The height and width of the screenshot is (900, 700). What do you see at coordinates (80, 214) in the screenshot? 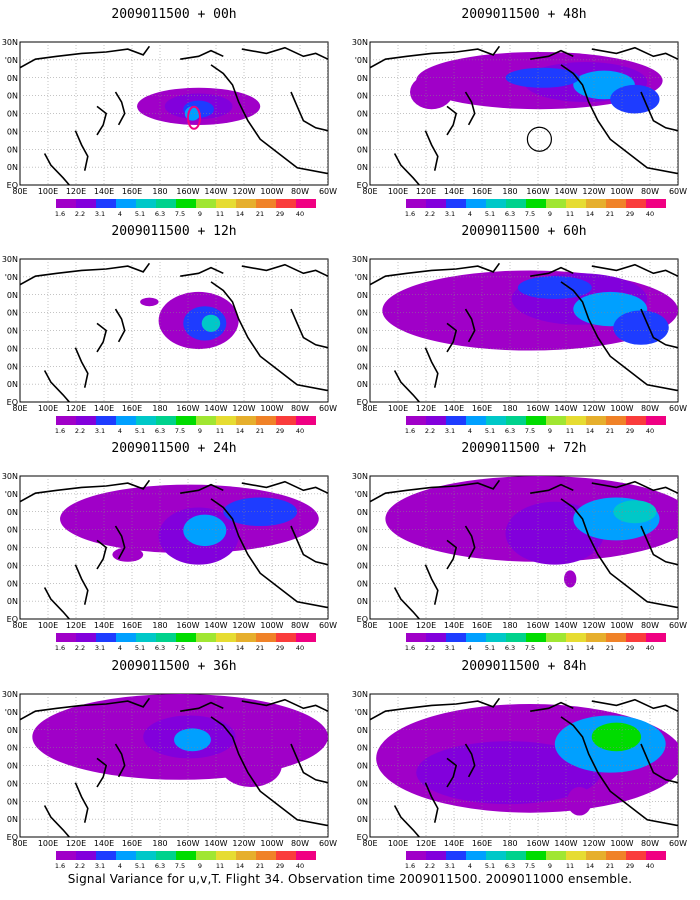
I see `colorbar-label: 2.2` at bounding box center [80, 214].